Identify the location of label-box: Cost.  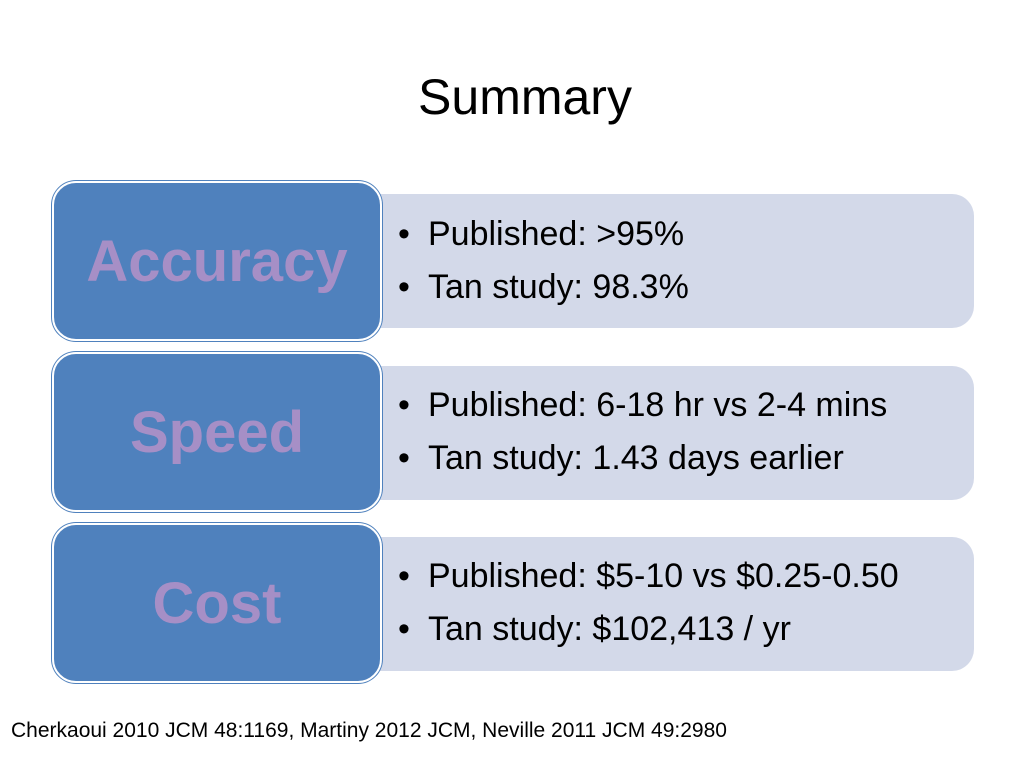
(217, 603).